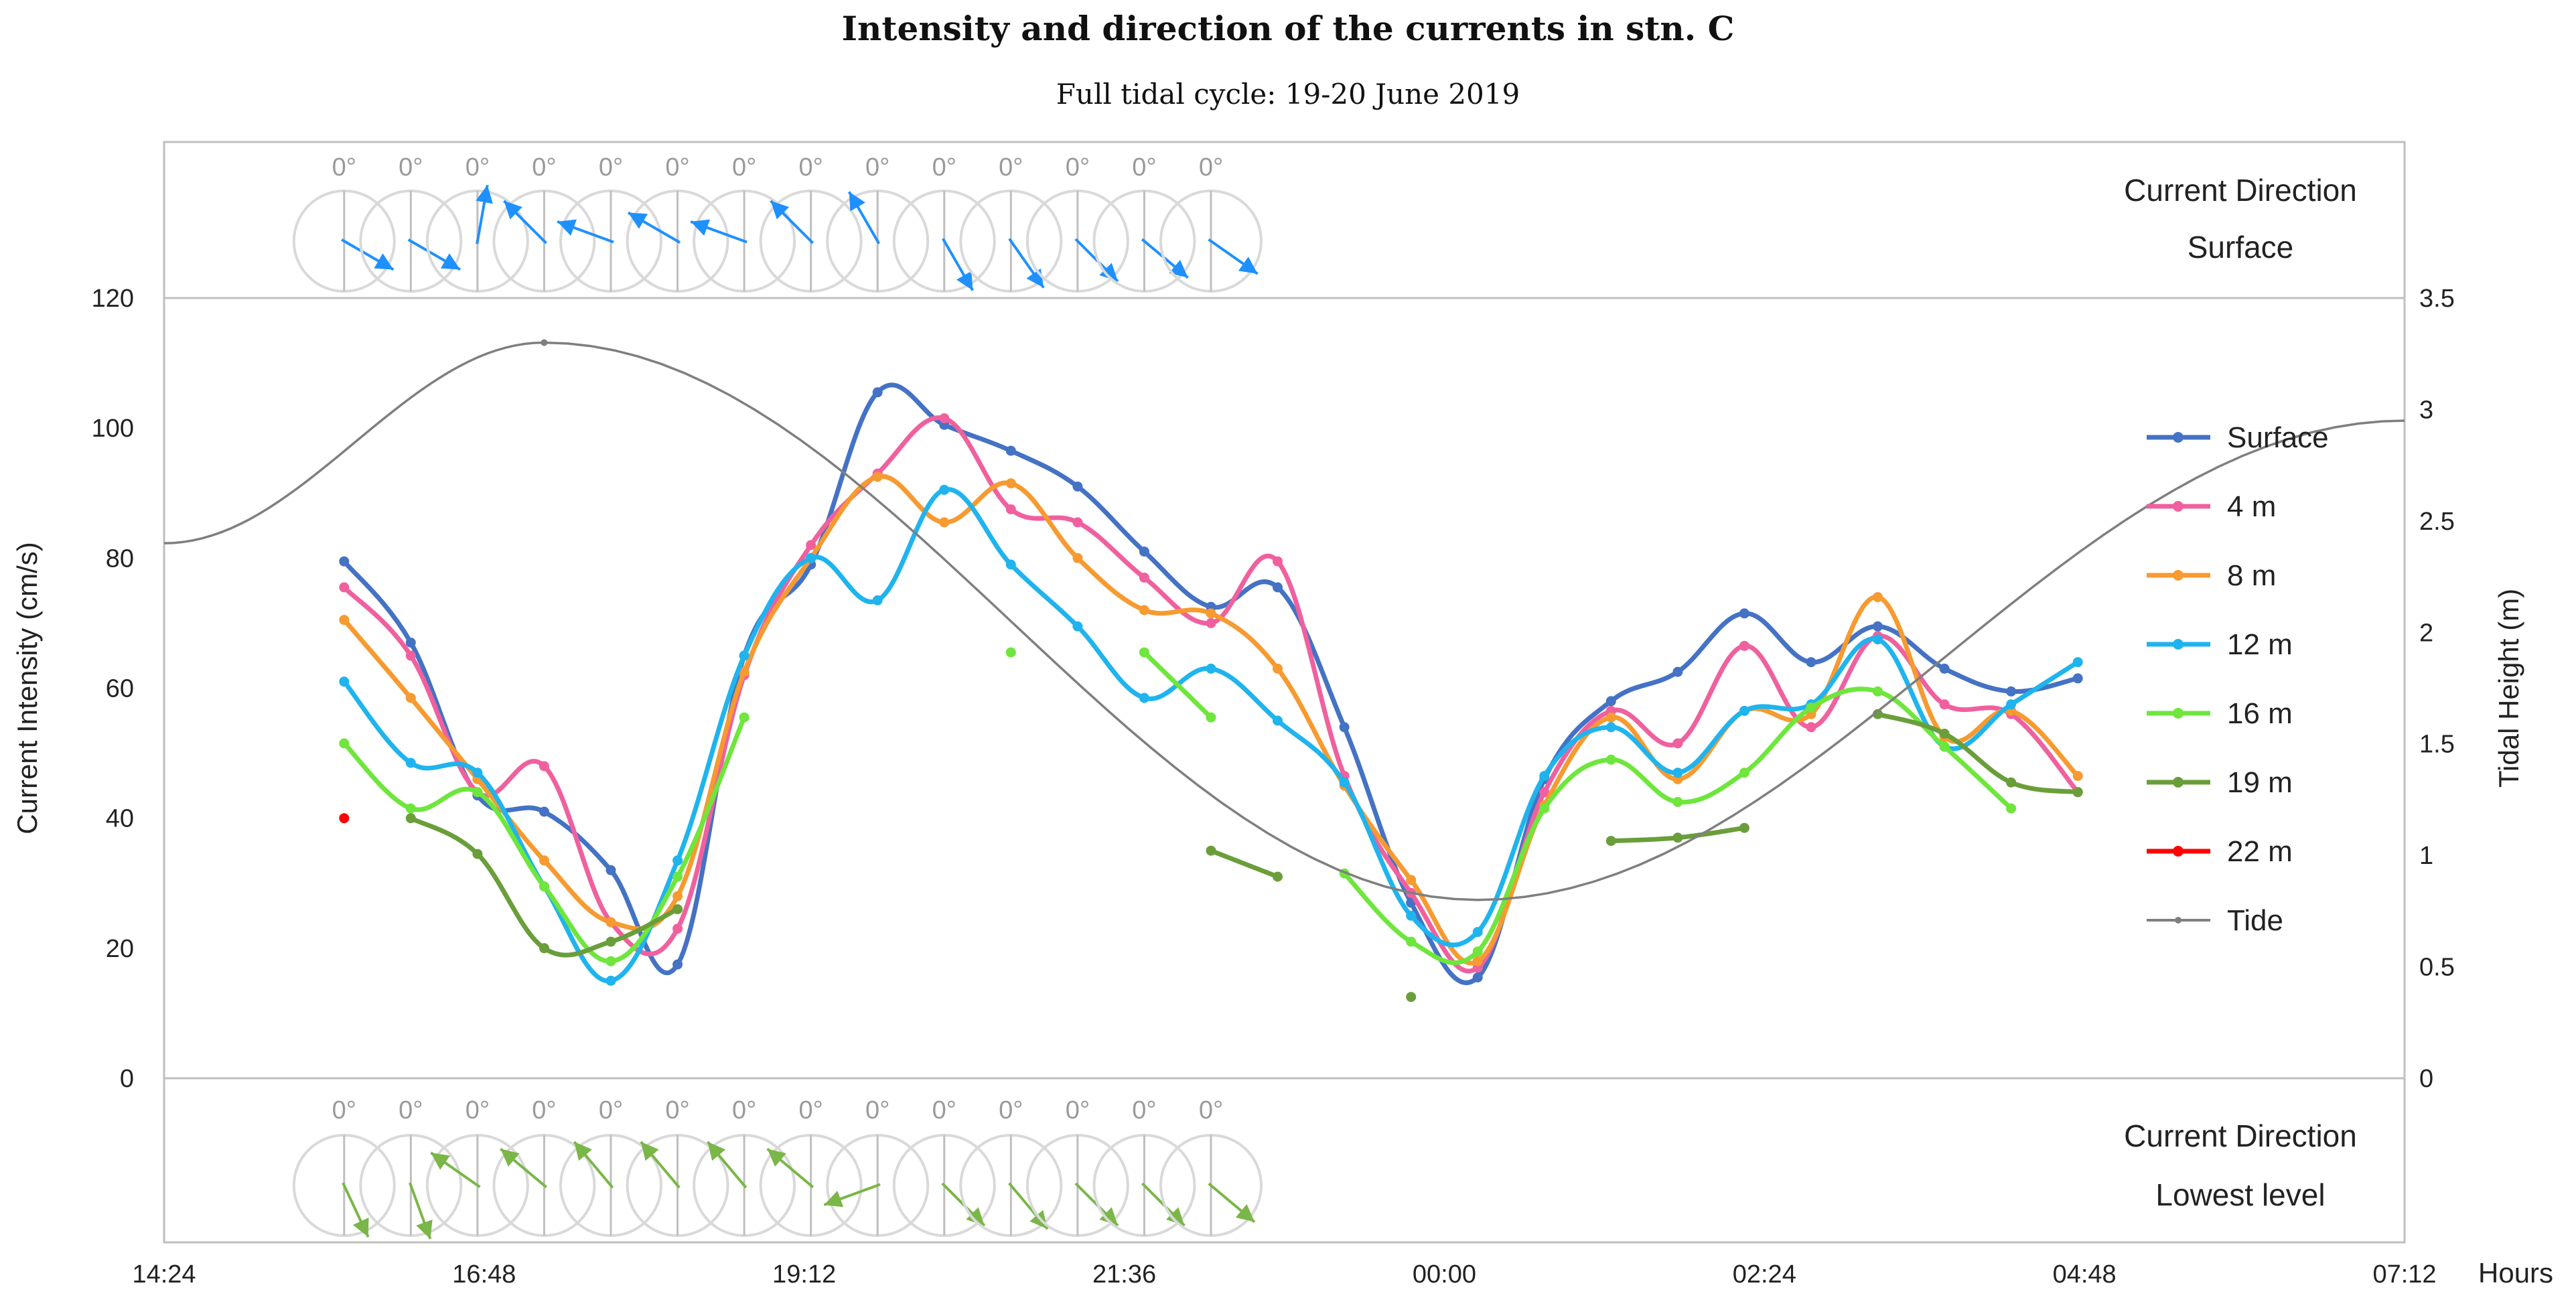  I want to click on x-tick-label: 07:12, so click(2404, 1274).